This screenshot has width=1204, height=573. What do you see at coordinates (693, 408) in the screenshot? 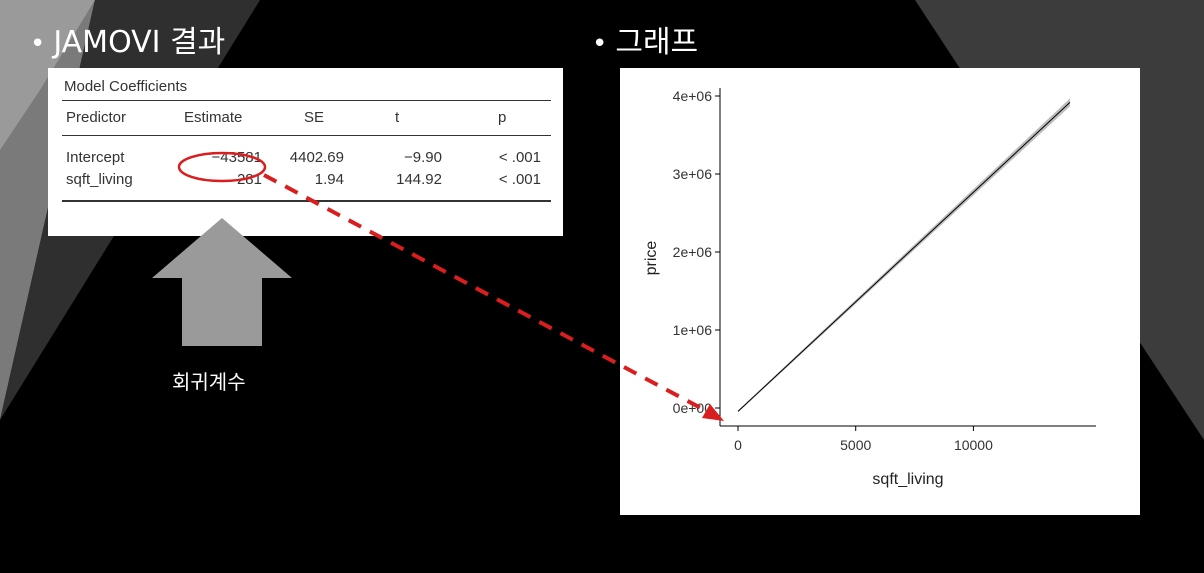
I see `y-tick-label: 0e+00` at bounding box center [693, 408].